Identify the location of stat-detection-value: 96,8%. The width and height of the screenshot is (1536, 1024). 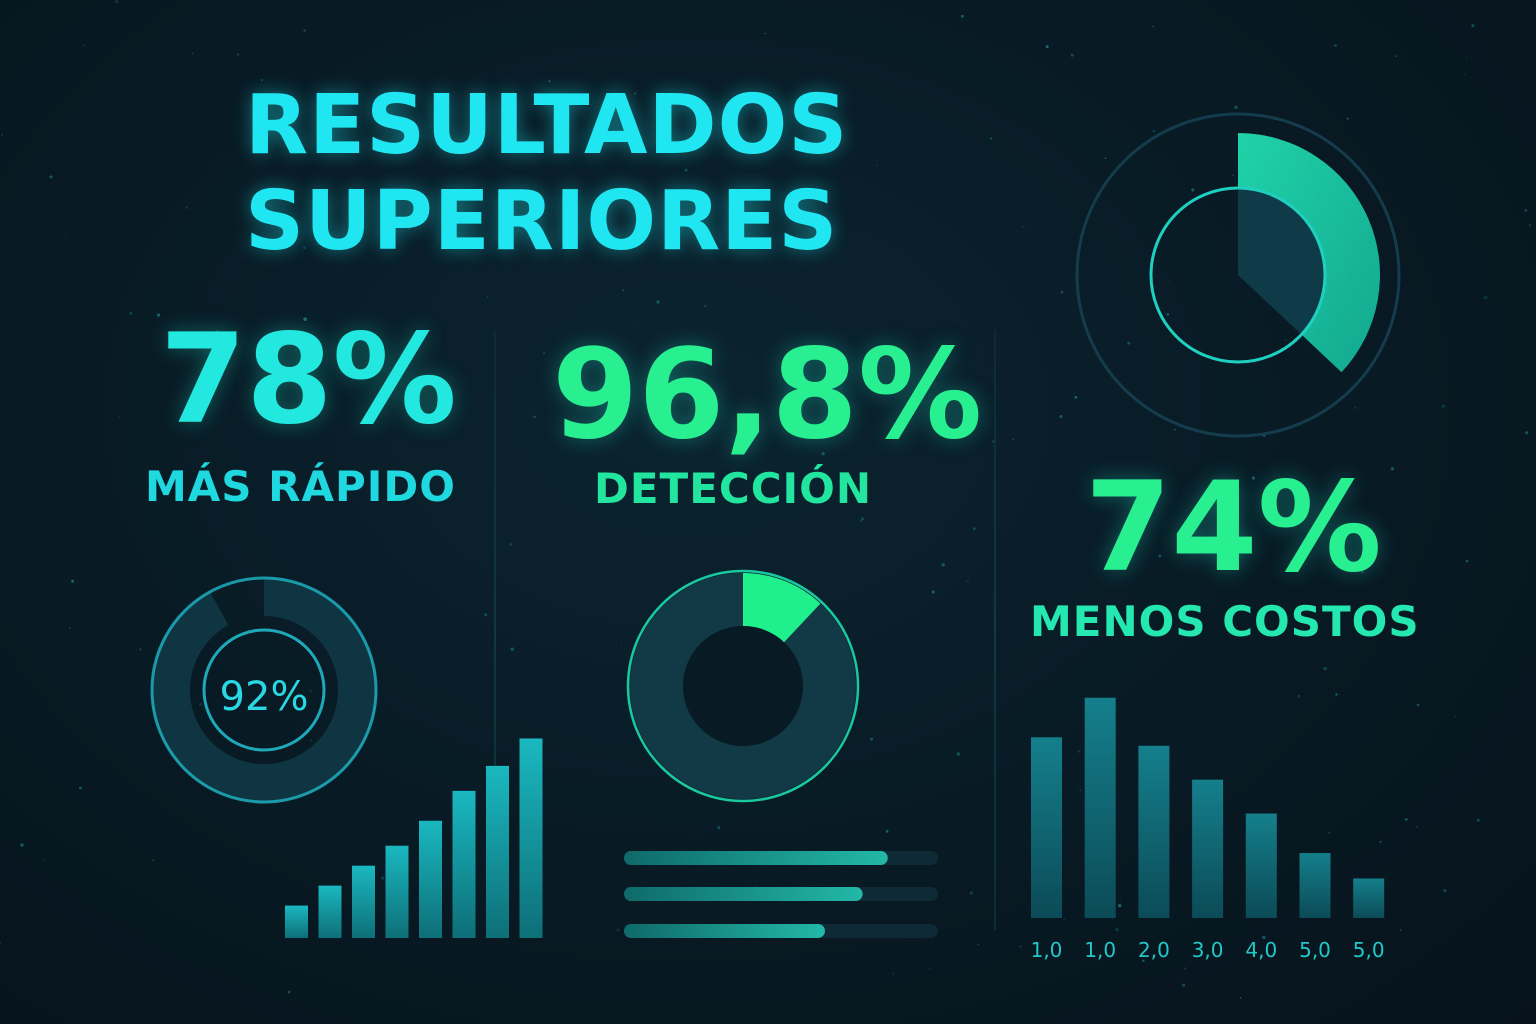
(767, 395).